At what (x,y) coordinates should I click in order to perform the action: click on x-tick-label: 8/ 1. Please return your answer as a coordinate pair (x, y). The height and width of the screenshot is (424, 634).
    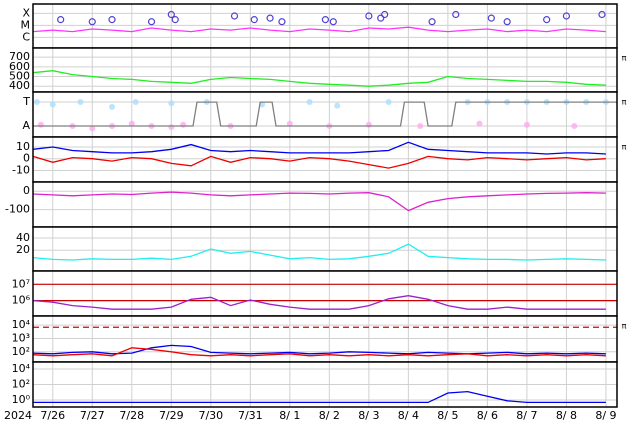
    Looking at the image, I should click on (289, 415).